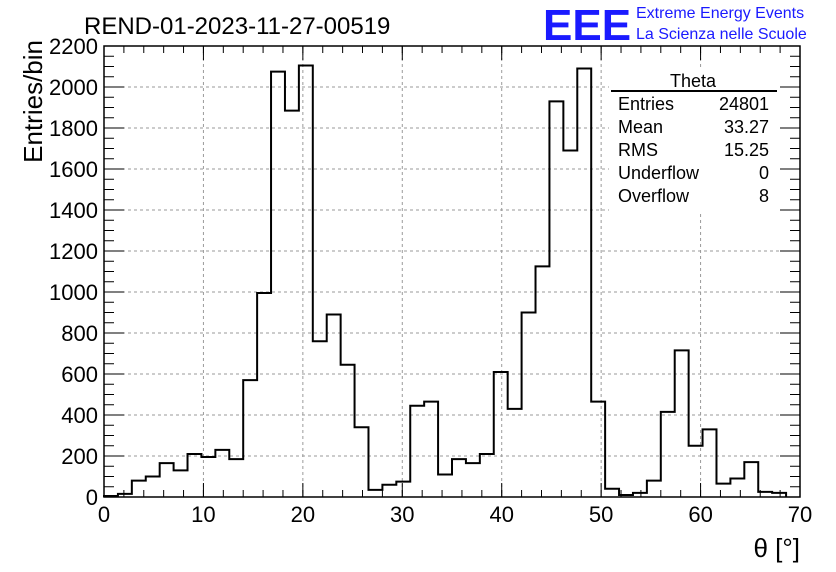 Image resolution: width=836 pixels, height=572 pixels. Describe the element at coordinates (73, 292) in the screenshot. I see `y-tick-label: 1000` at that location.